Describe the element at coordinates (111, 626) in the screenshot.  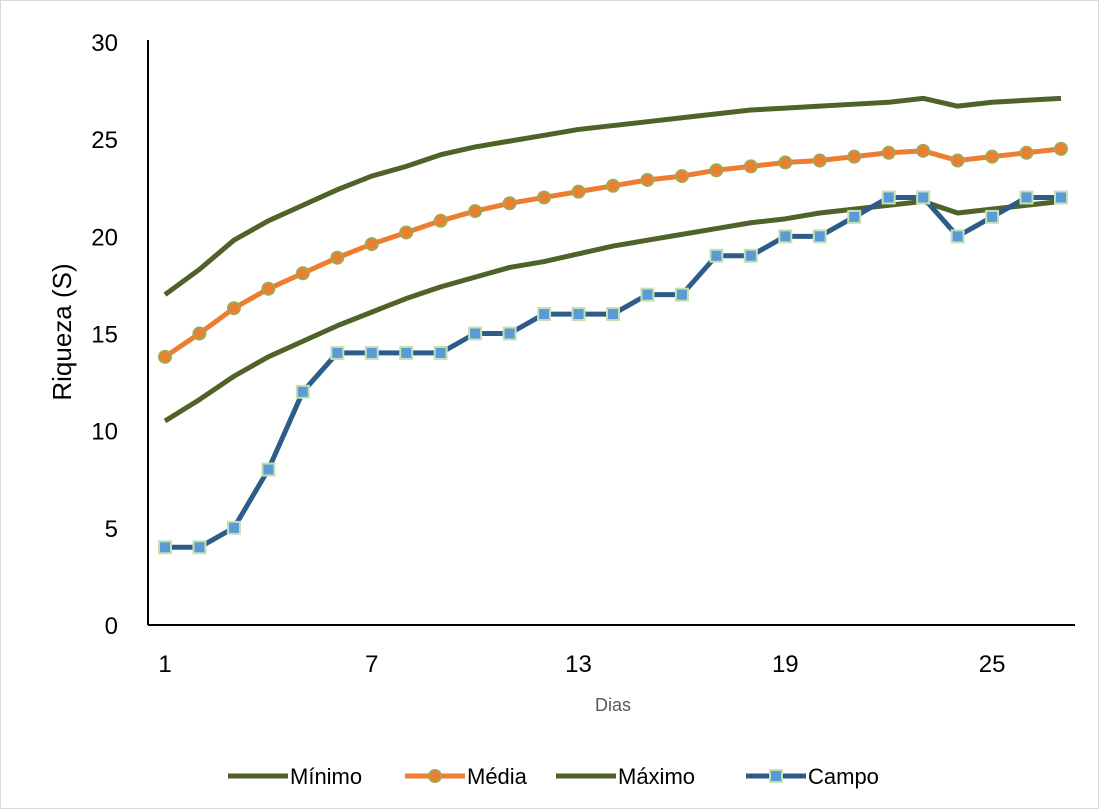
I see `y-tick-label: 0` at that location.